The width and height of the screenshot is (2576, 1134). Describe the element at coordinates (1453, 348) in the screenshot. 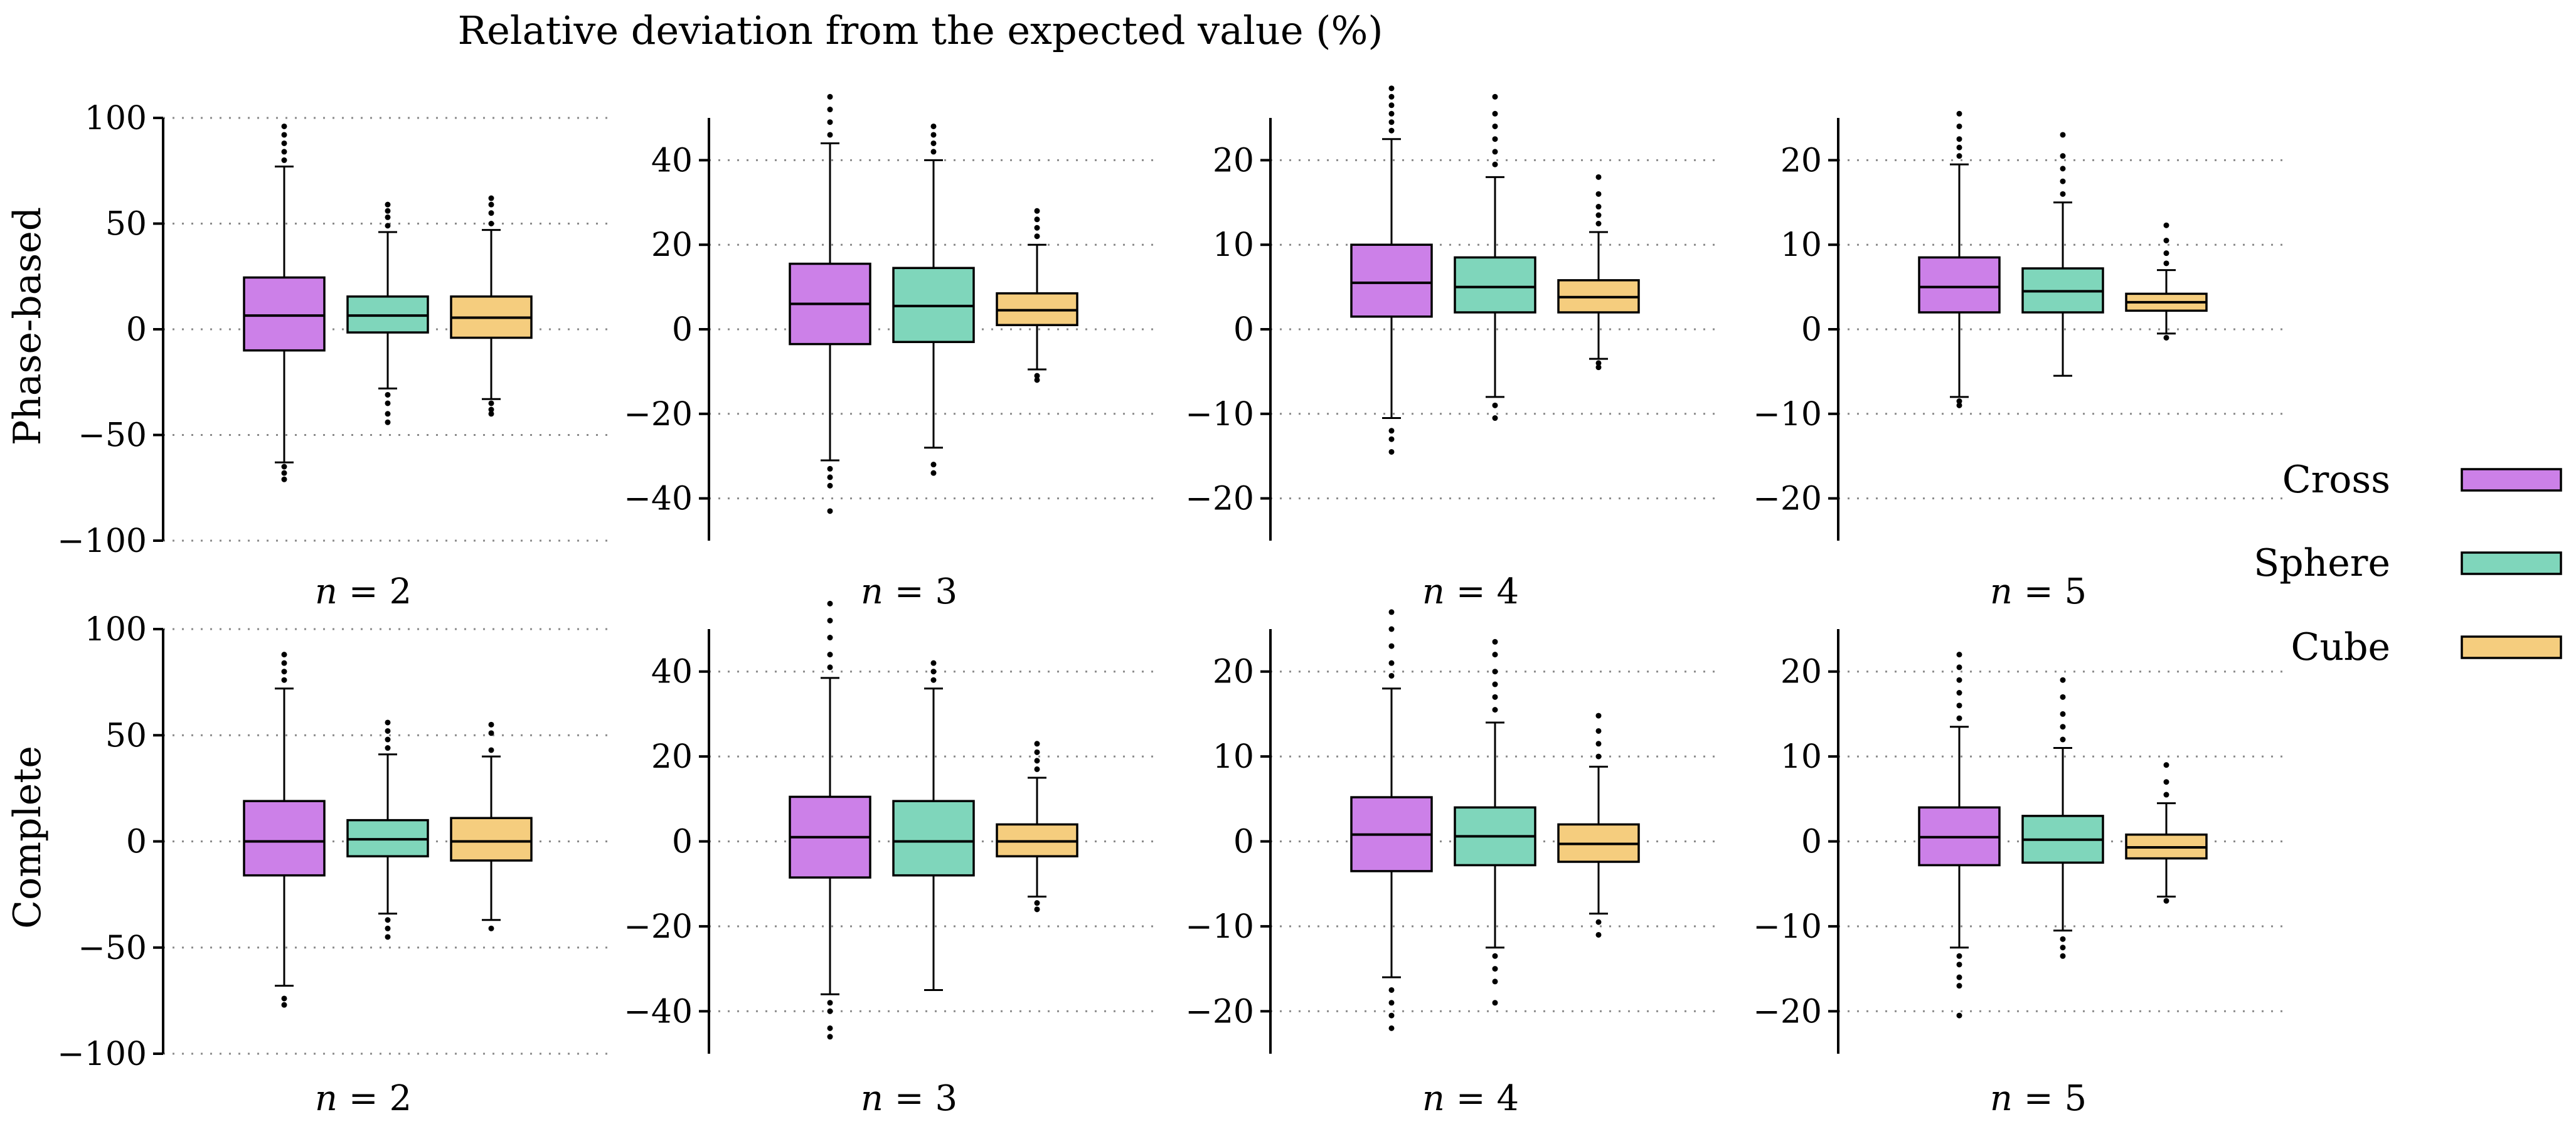

I see `panel-phase-based-2: −20 −10 0 10 20 n = 4` at that location.